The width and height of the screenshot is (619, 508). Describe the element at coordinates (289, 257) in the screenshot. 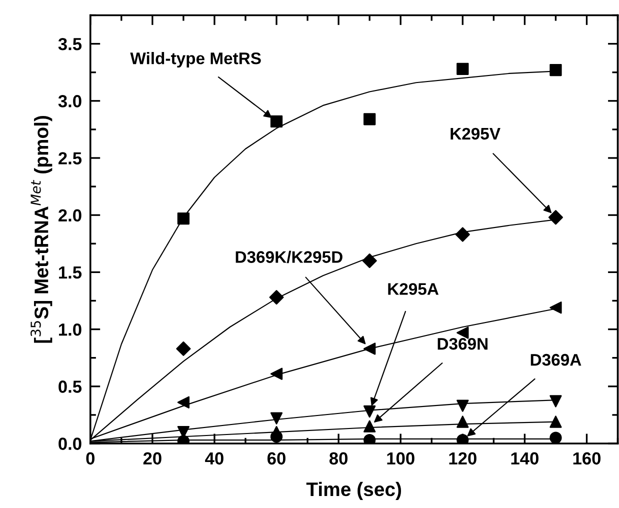

I see `annotation: D369K/K295D` at that location.